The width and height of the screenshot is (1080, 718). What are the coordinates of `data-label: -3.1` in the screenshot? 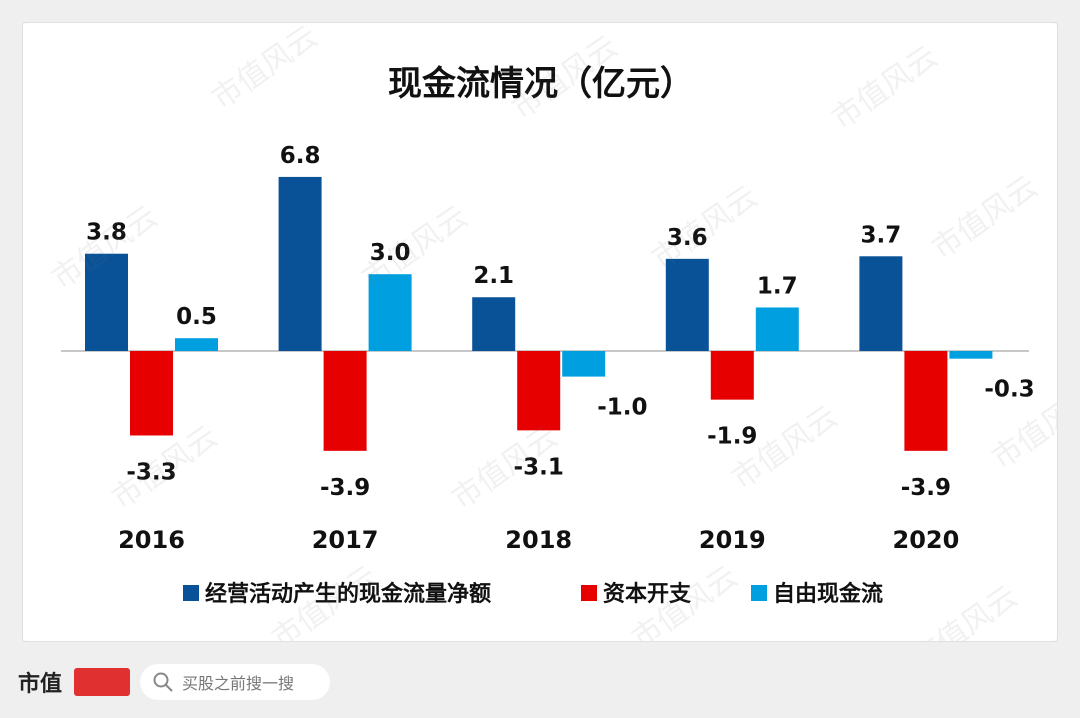 It's located at (539, 467).